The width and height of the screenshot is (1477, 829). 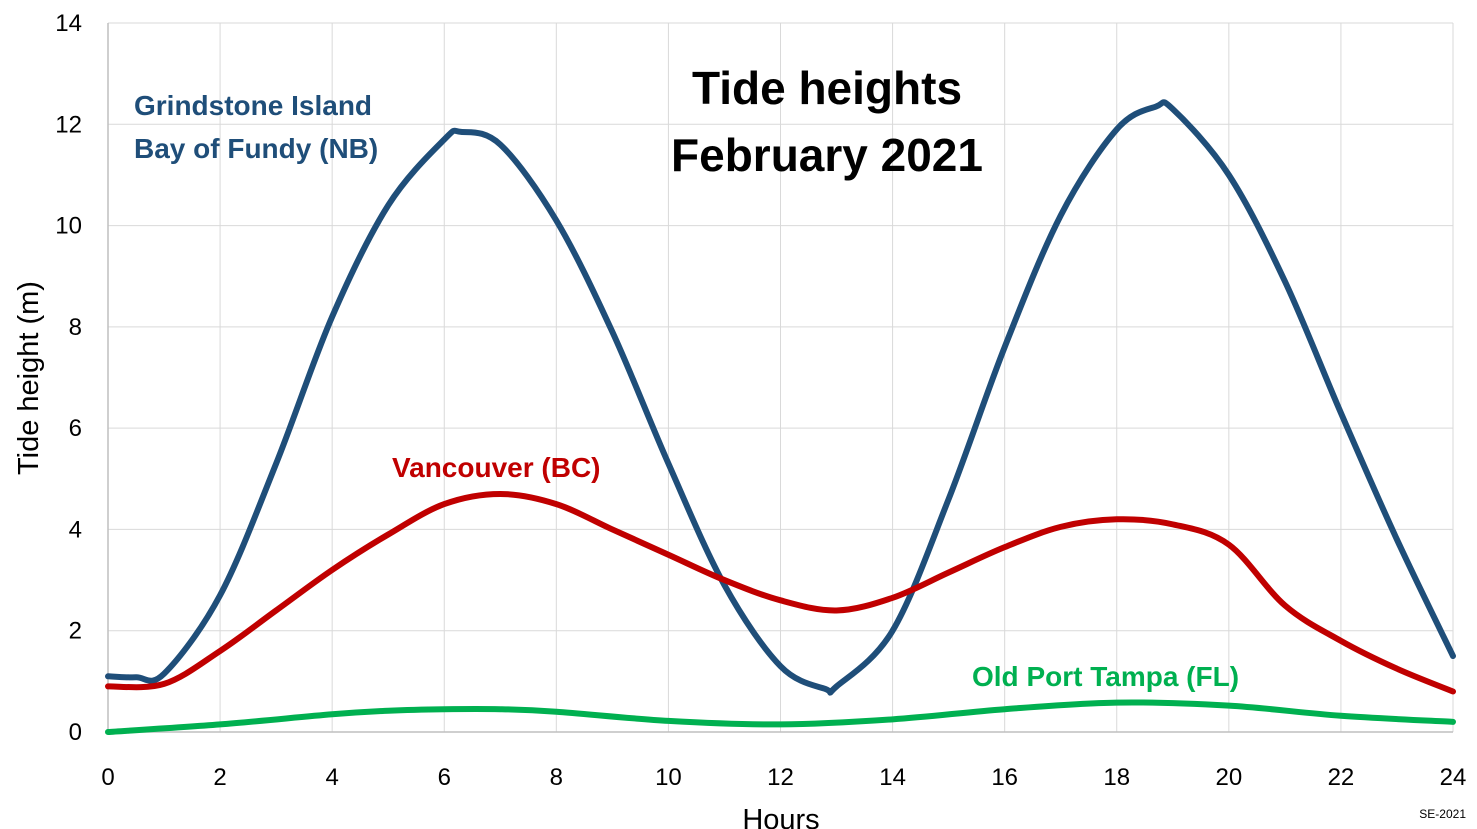 What do you see at coordinates (331, 777) in the screenshot?
I see `x-tick-label: 4` at bounding box center [331, 777].